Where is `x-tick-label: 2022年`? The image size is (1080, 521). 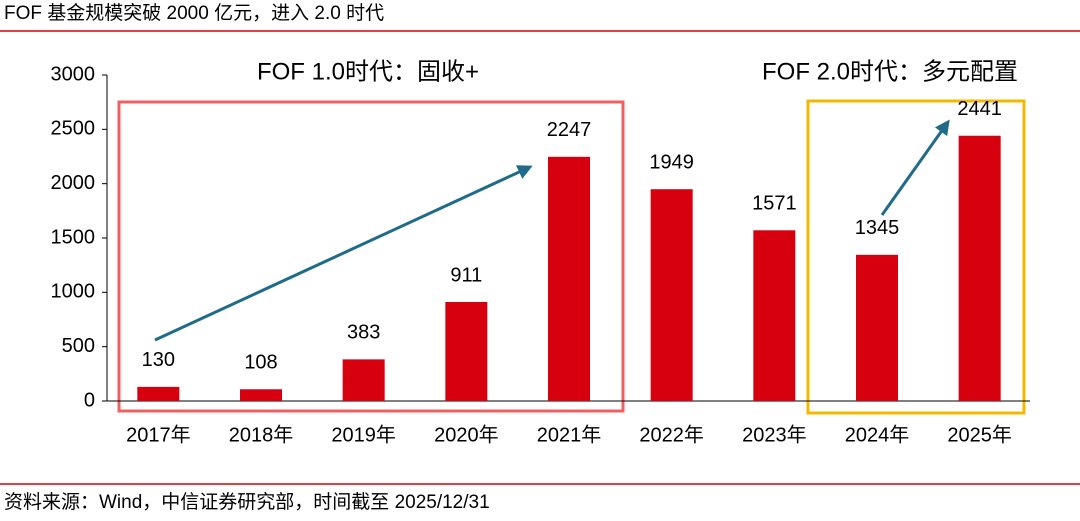 x-tick-label: 2022年 is located at coordinates (671, 434).